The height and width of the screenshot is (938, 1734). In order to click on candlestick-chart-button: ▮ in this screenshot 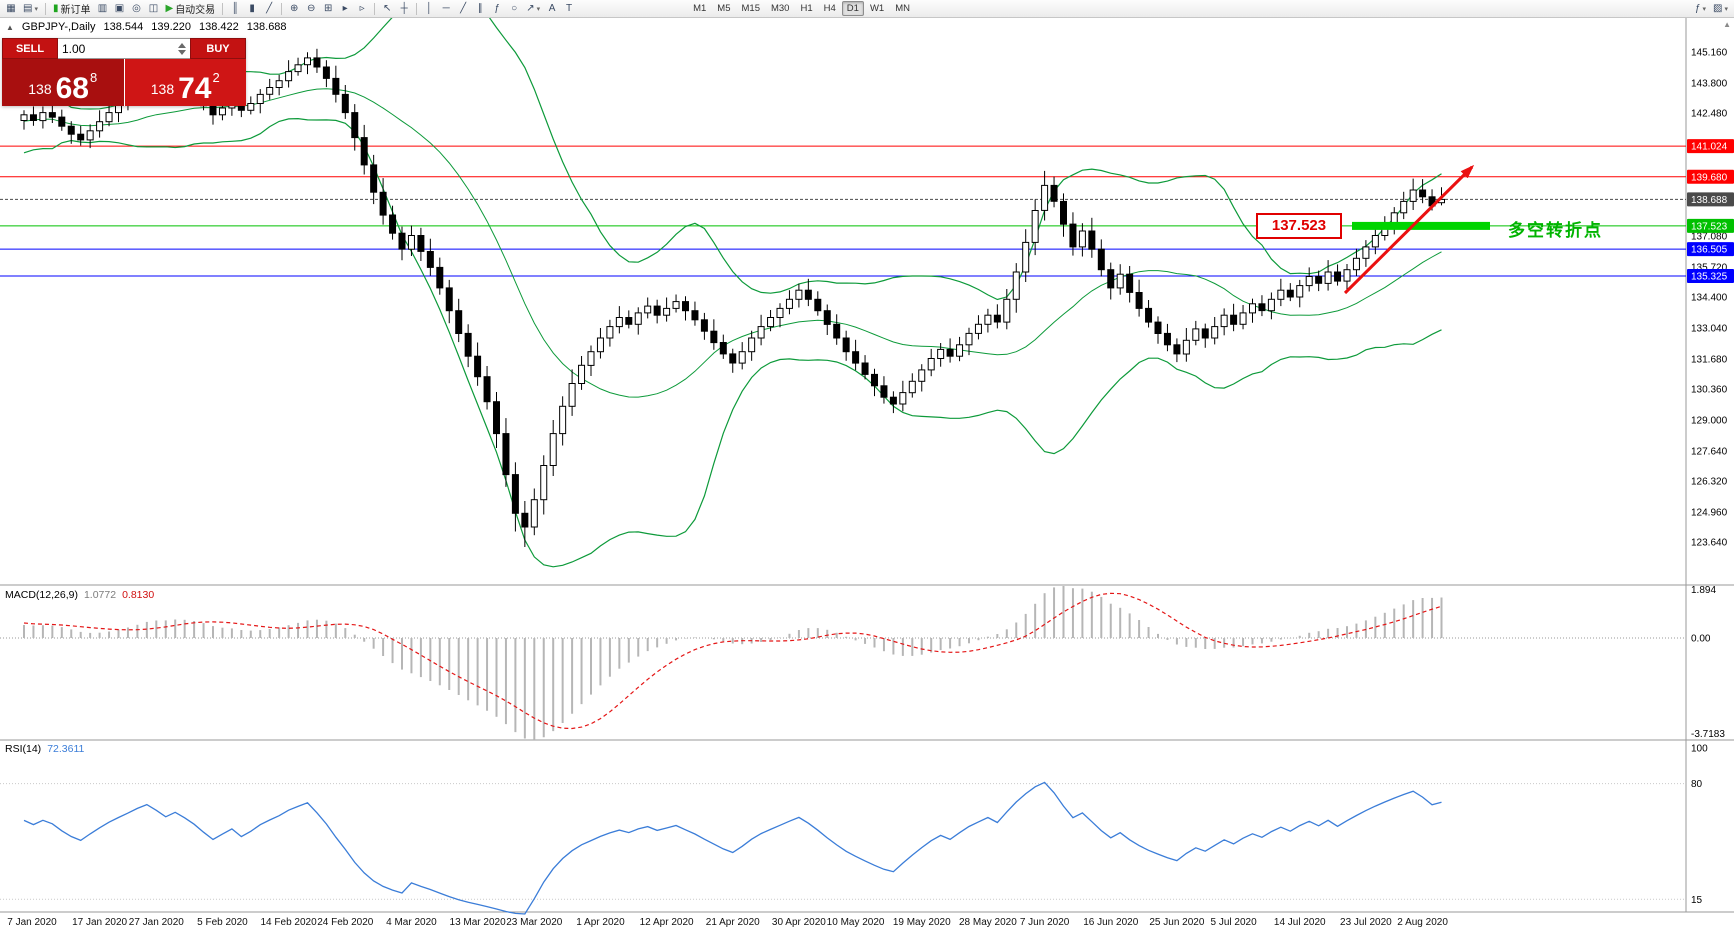, I will do `click(252, 8)`.